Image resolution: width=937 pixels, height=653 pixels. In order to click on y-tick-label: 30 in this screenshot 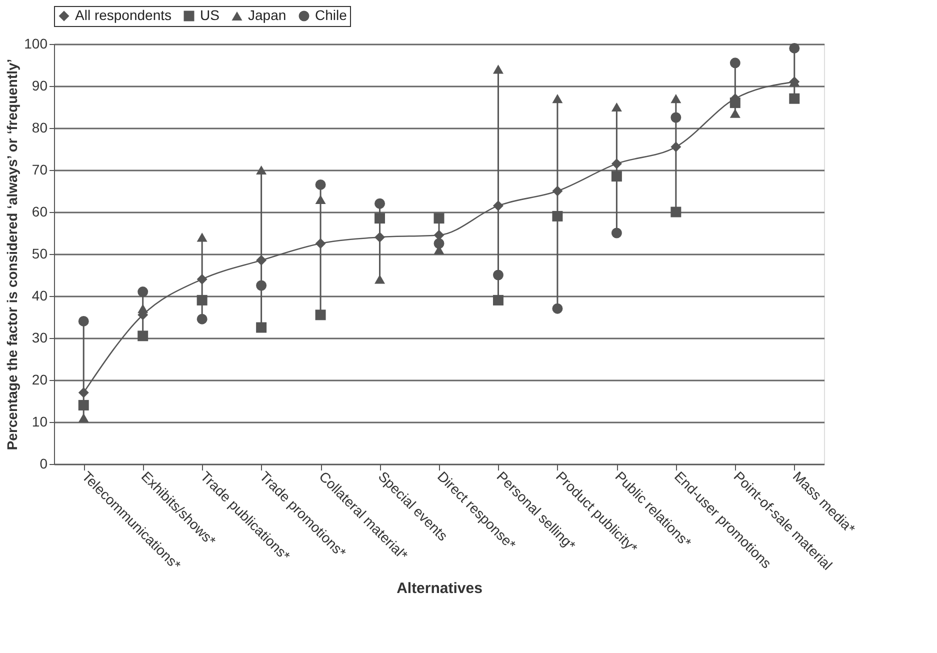, I will do `click(40, 338)`.